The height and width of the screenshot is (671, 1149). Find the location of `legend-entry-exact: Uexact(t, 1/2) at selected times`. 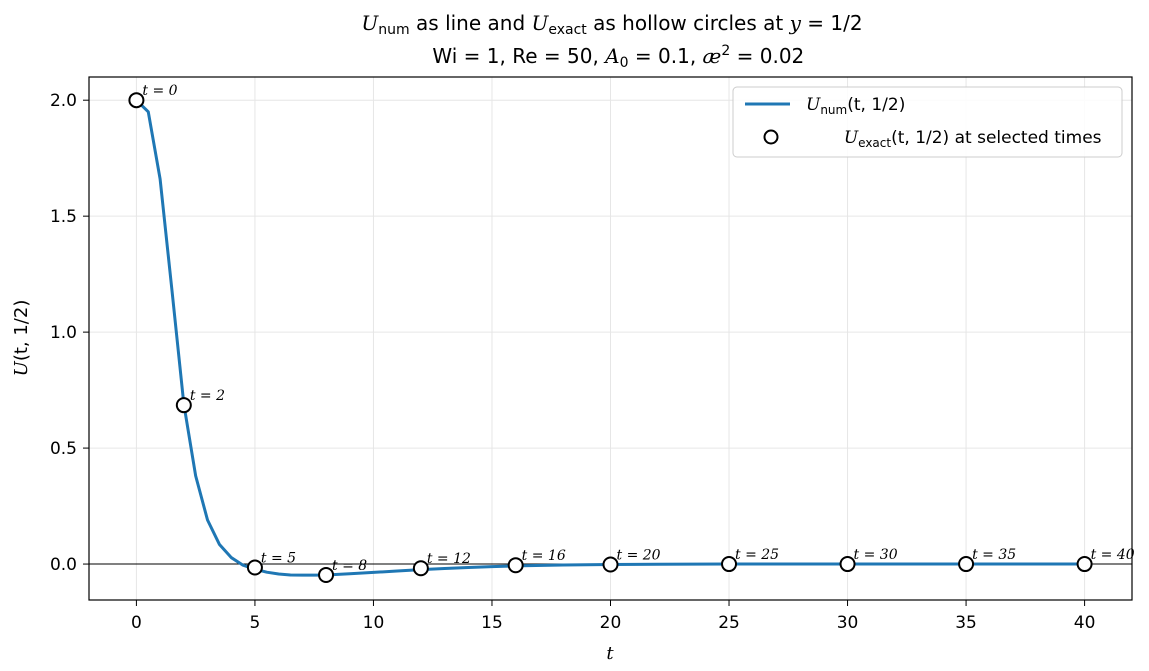

legend-entry-exact: Uexact(t, 1/2) at selected times is located at coordinates (967, 139).